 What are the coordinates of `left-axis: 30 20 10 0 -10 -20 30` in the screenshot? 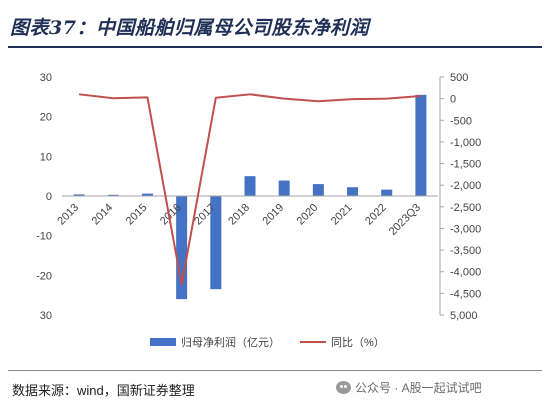 It's located at (44, 197).